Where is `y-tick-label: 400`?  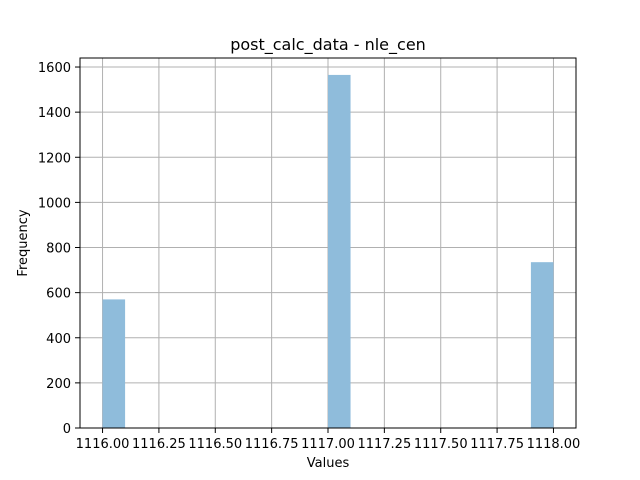 y-tick-label: 400 is located at coordinates (58, 339).